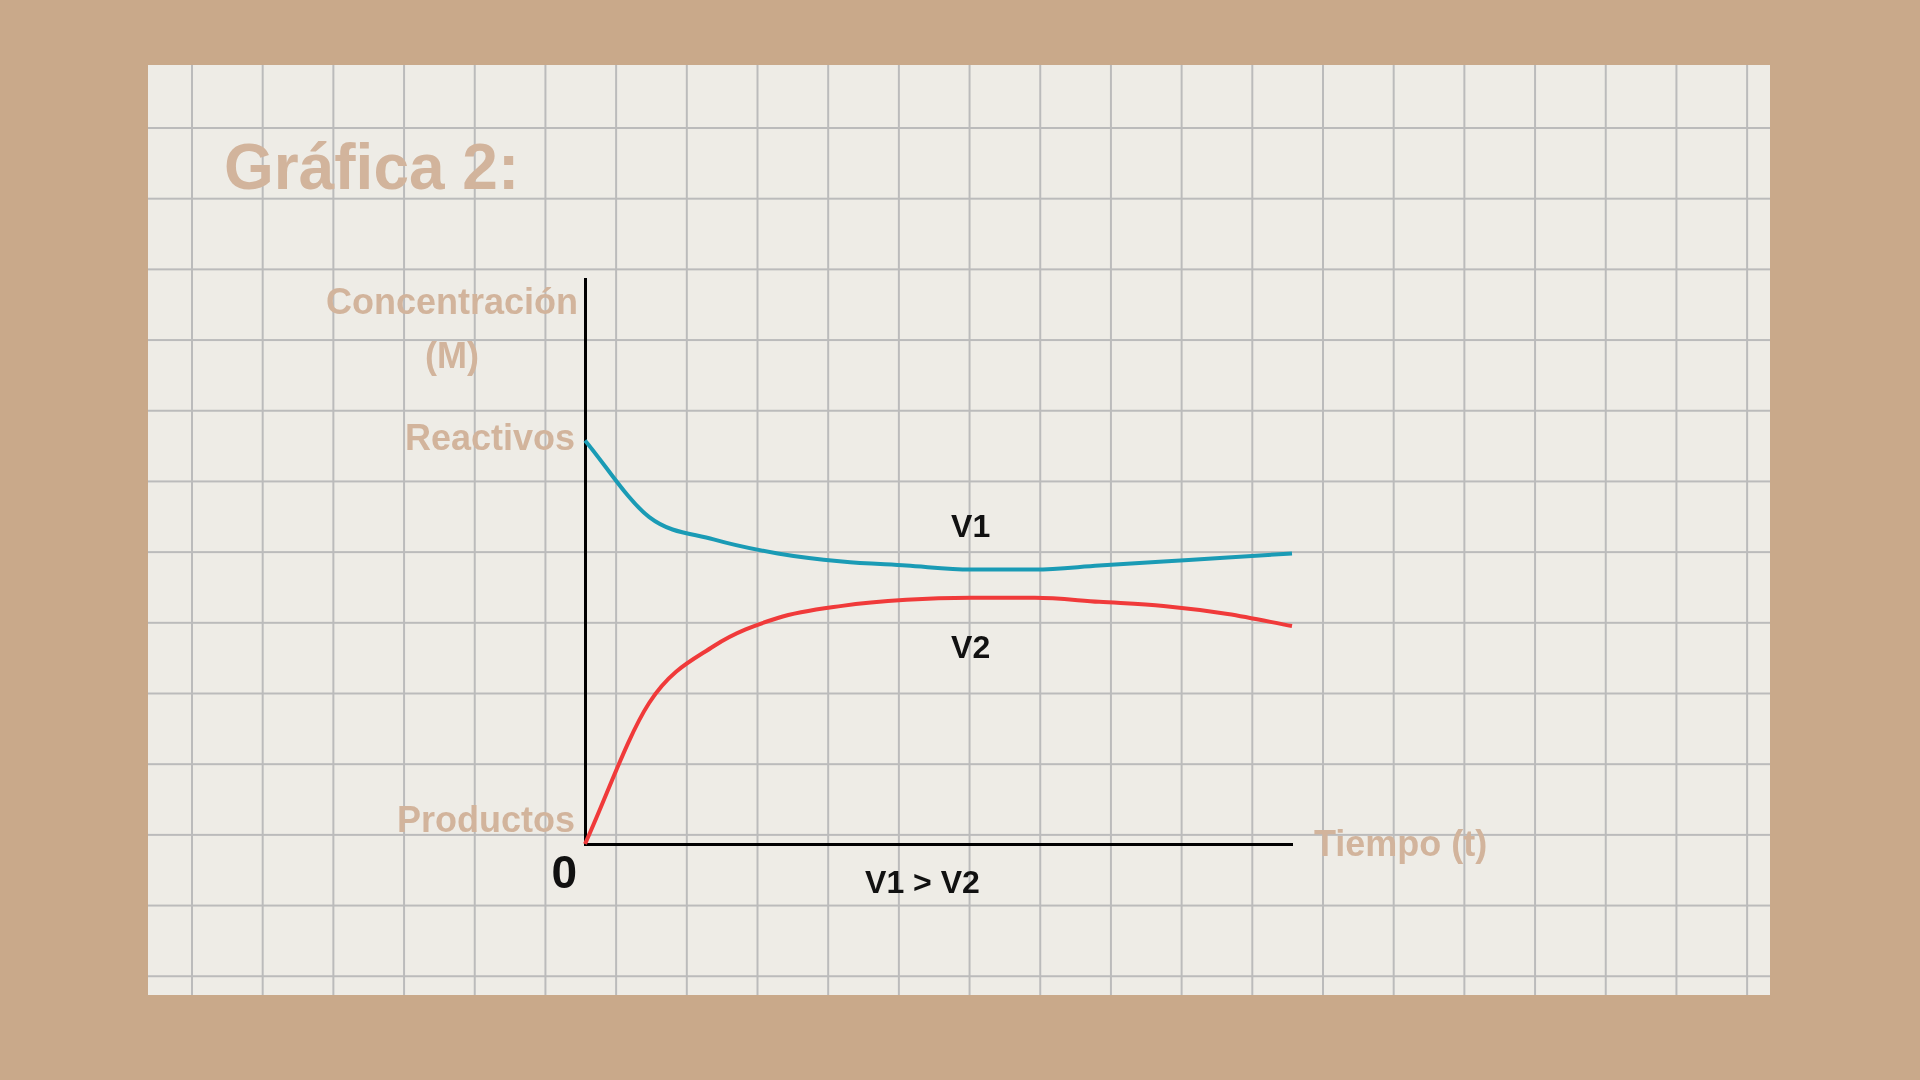  I want to click on y-axis-title: Concentración (M), so click(452, 328).